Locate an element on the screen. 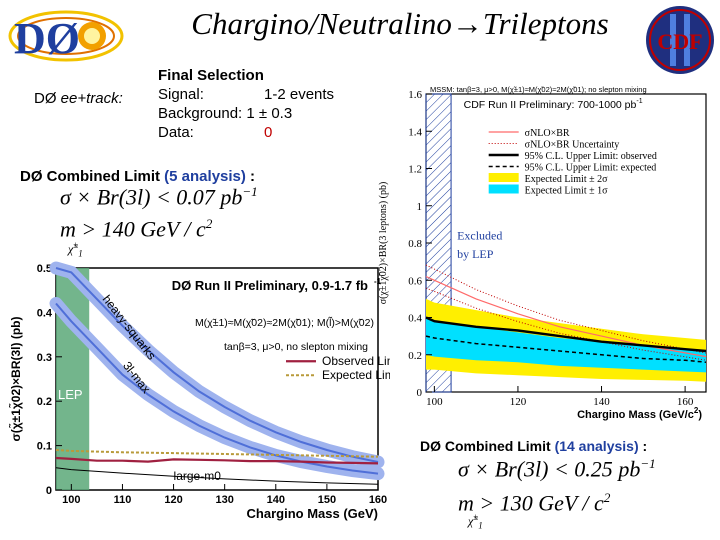 This screenshot has width=720, height=540. x-axis-label-main: Chargino Mass (GeV/c is located at coordinates (635, 415).